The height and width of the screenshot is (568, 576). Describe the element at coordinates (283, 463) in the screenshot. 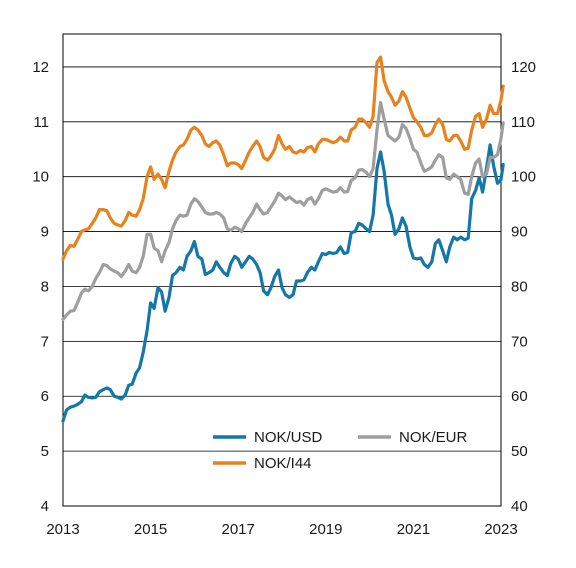

I see `legend-label: NOK/I44` at that location.